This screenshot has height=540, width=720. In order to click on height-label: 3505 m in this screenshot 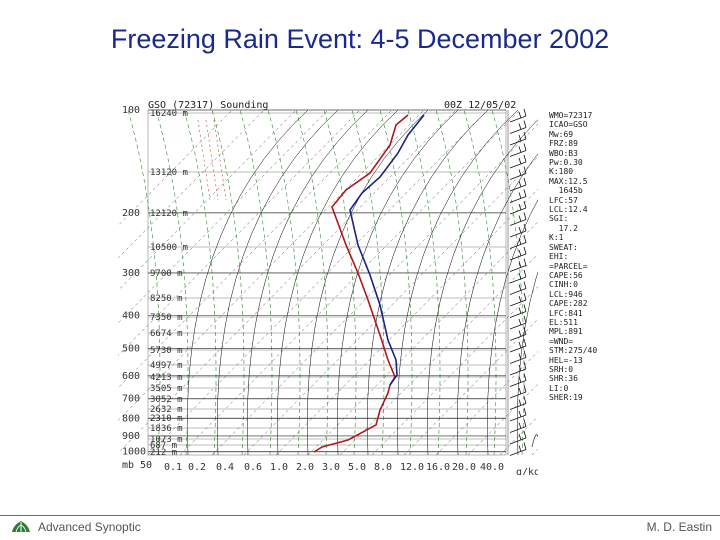, I will do `click(166, 389)`.